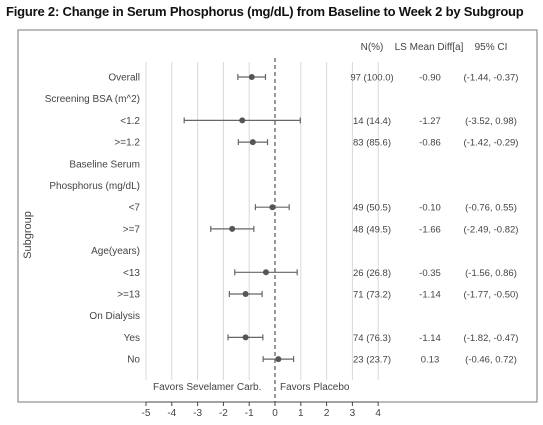 This screenshot has height=425, width=543. I want to click on subgroup-label: No, so click(133, 360).